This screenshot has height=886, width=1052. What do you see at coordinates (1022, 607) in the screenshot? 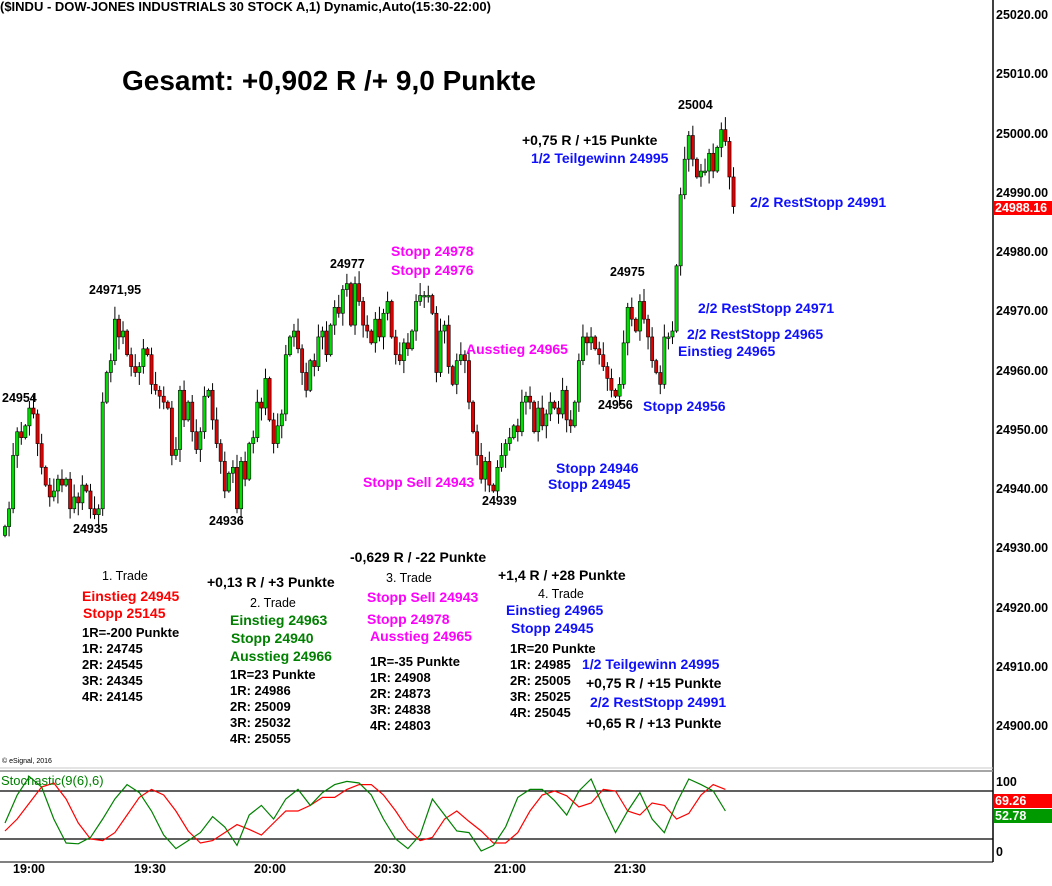
I see `price-tick: 24920.00` at bounding box center [1022, 607].